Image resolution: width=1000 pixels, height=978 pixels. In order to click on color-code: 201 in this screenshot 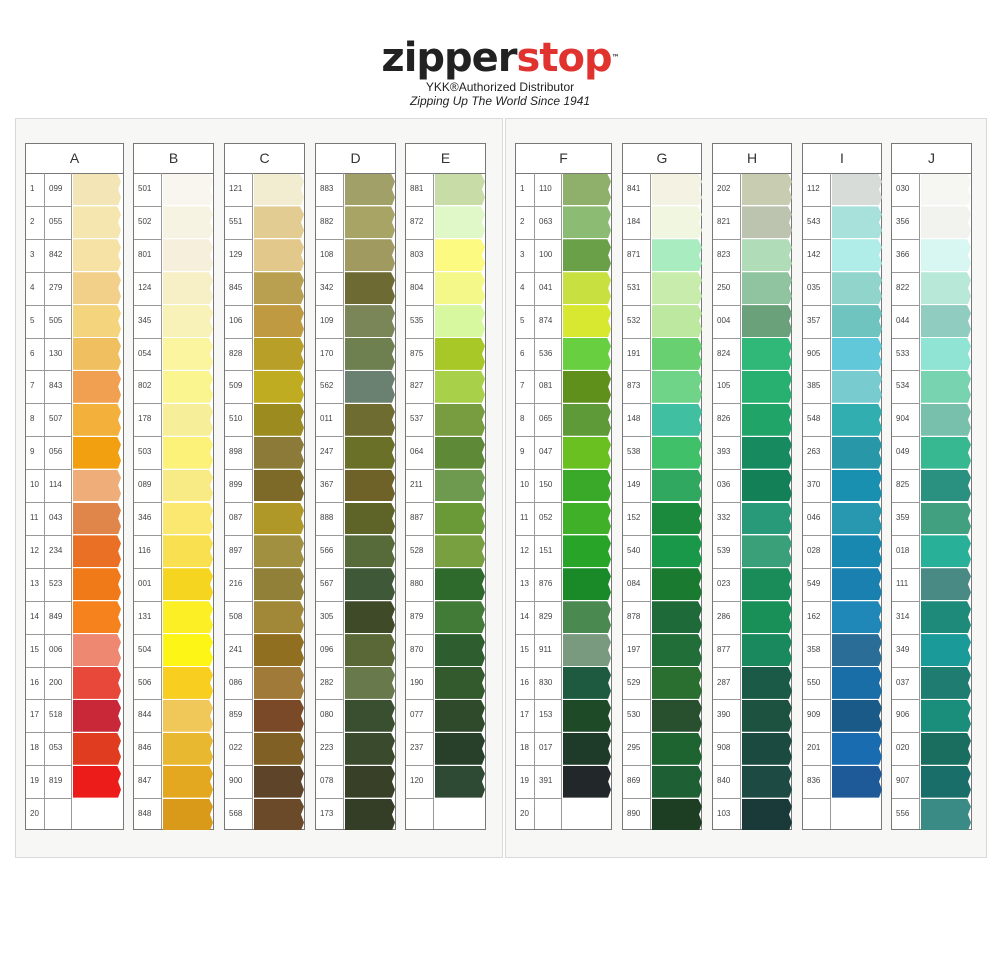, I will do `click(814, 748)`.